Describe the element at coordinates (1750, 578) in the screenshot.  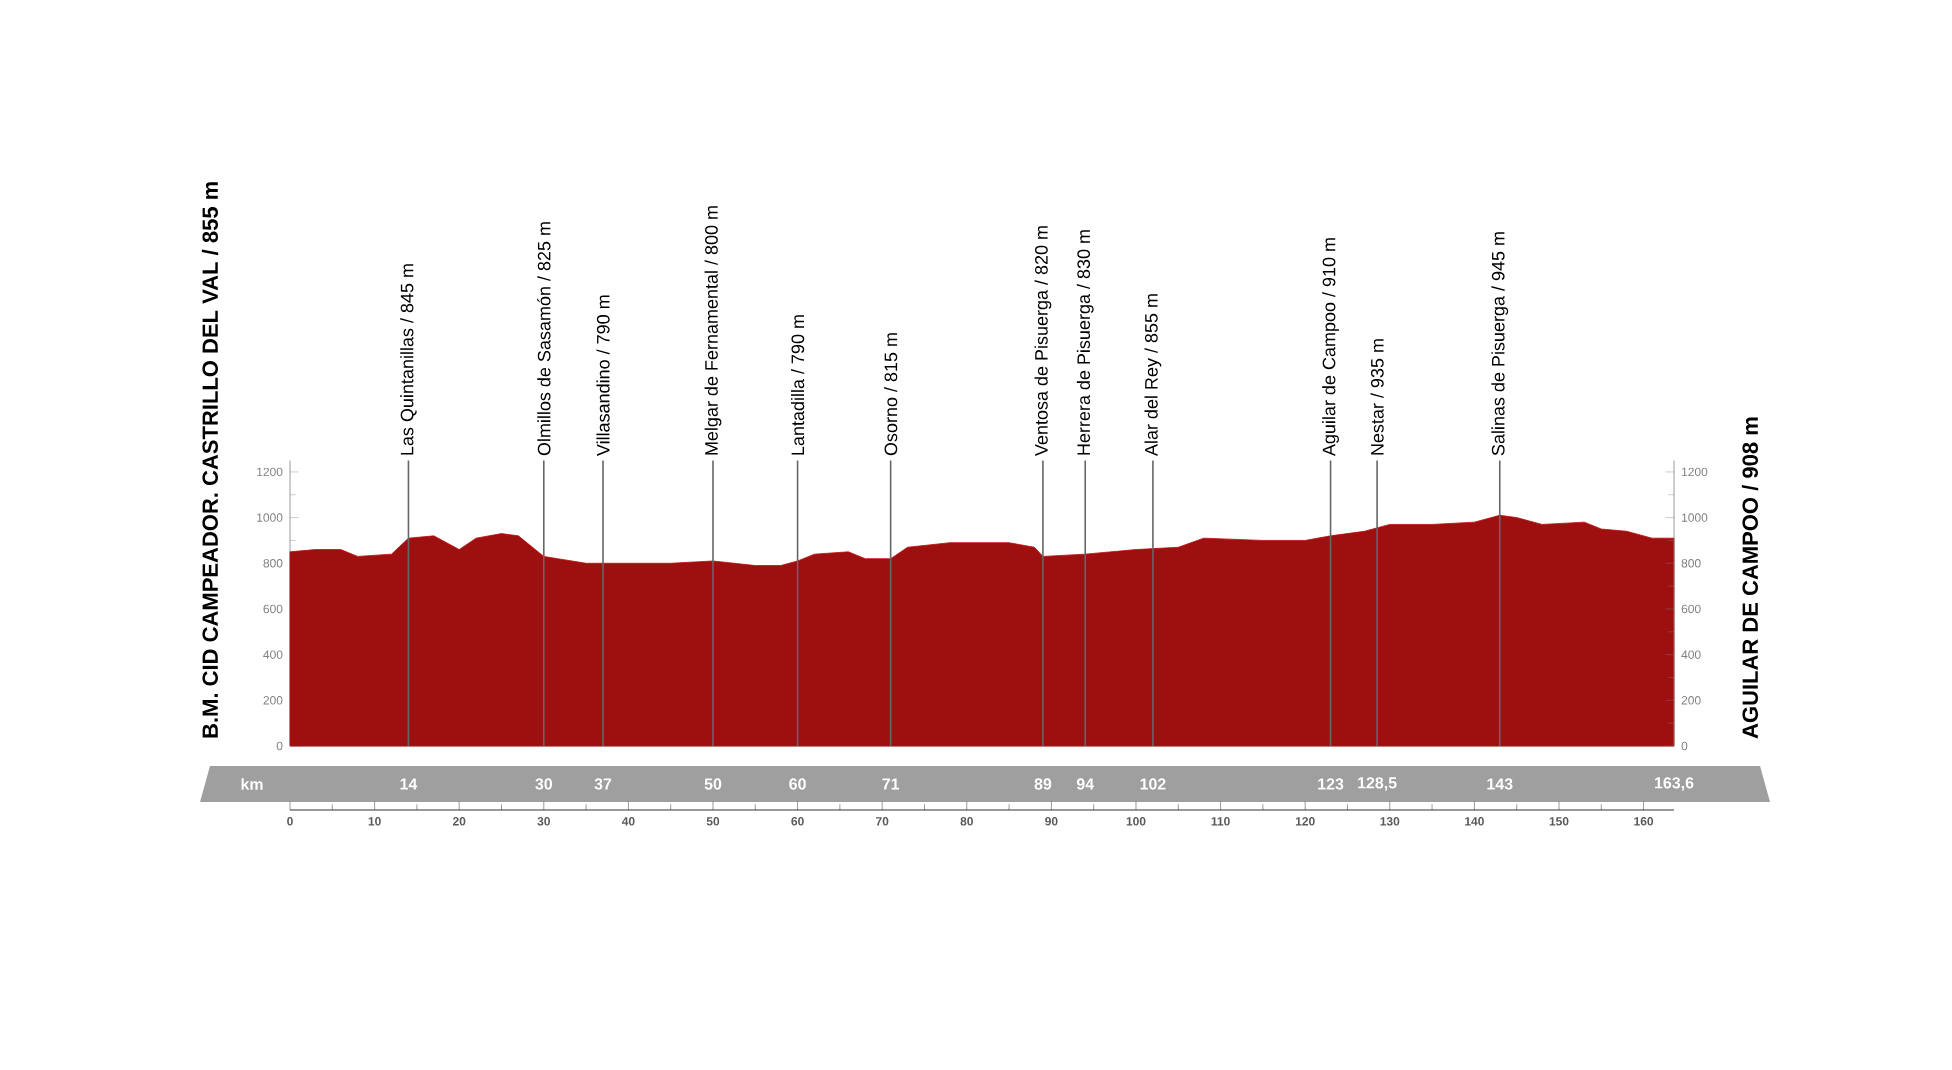
I see `y2-axis-title: AGUILAR DE CAMPOO / 908 m` at that location.